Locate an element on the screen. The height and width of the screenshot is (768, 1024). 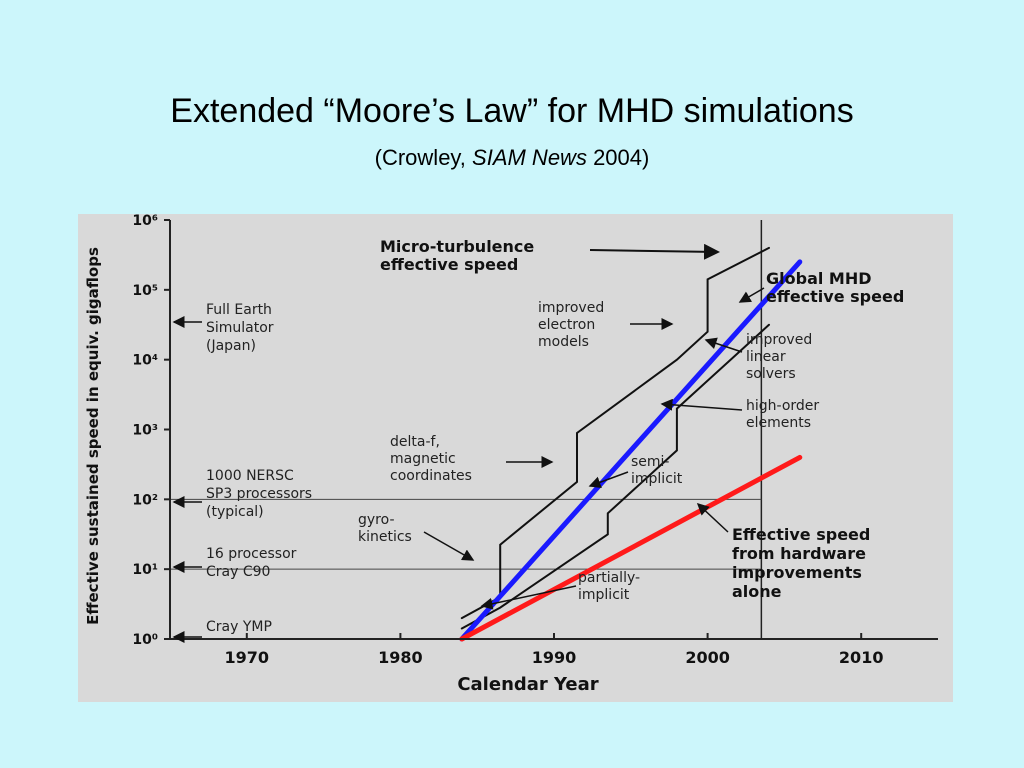
annotation-global-mhd: Global MHD effective speed is located at coordinates (821, 287).